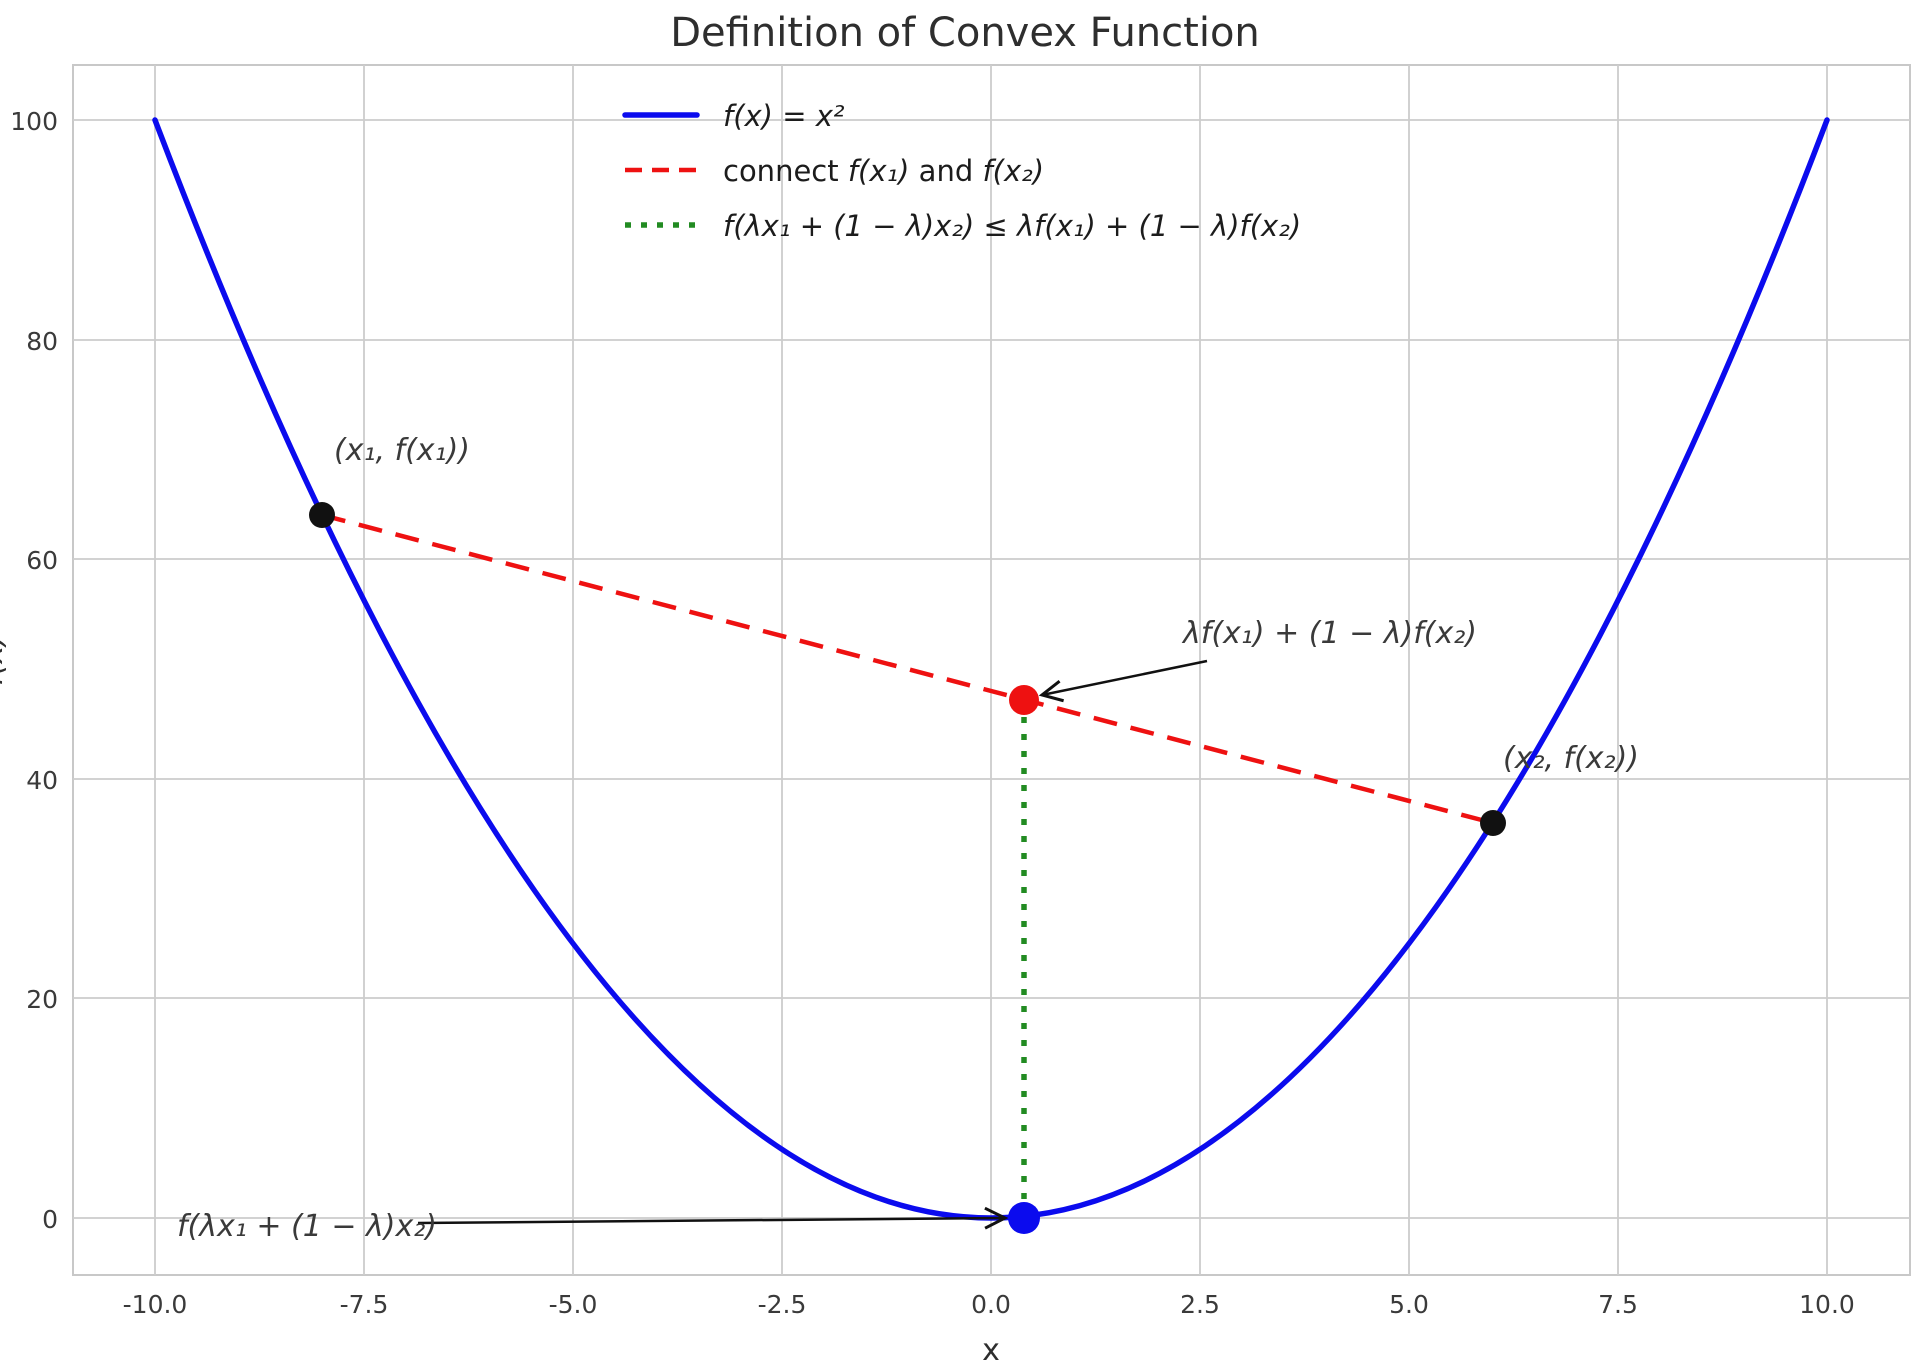  What do you see at coordinates (34, 670) in the screenshot?
I see `y-tick-labels: 100 80 60 40 20 0` at bounding box center [34, 670].